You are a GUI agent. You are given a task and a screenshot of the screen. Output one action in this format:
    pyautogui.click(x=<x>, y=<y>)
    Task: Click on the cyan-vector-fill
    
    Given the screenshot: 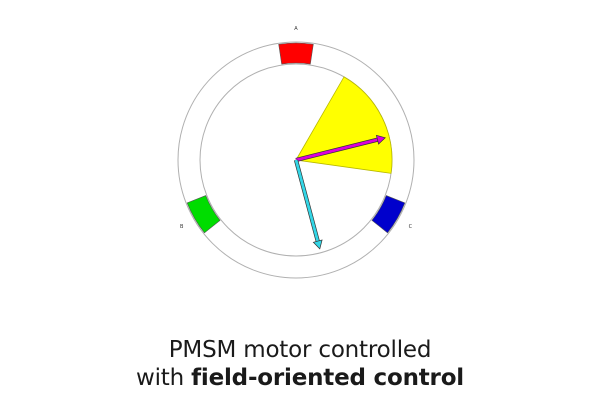 What is the action you would take?
    pyautogui.click(x=307, y=200)
    